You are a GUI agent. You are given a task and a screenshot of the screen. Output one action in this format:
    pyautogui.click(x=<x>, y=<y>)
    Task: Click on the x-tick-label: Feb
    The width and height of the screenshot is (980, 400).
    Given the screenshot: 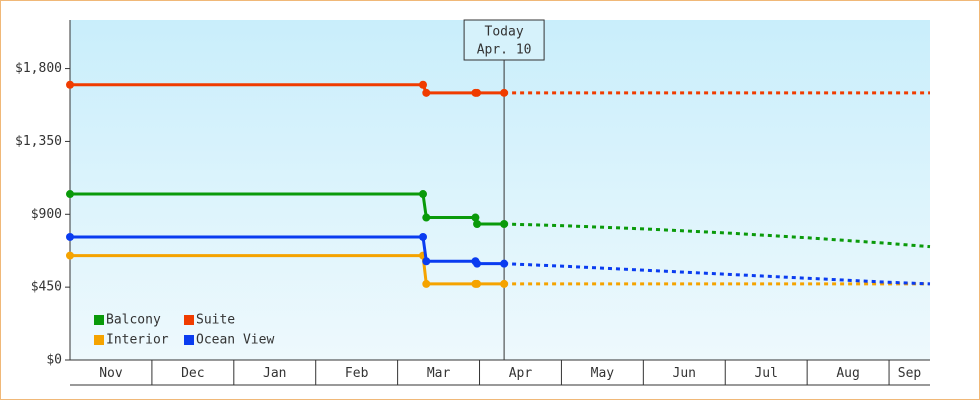 What is the action you would take?
    pyautogui.click(x=357, y=373)
    